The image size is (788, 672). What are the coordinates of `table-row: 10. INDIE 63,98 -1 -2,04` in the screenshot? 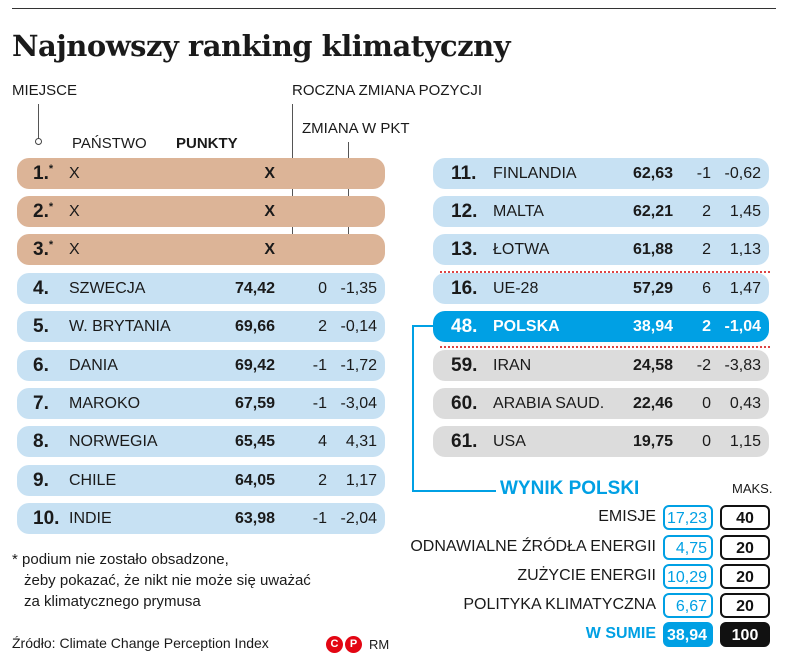 It's located at (201, 518).